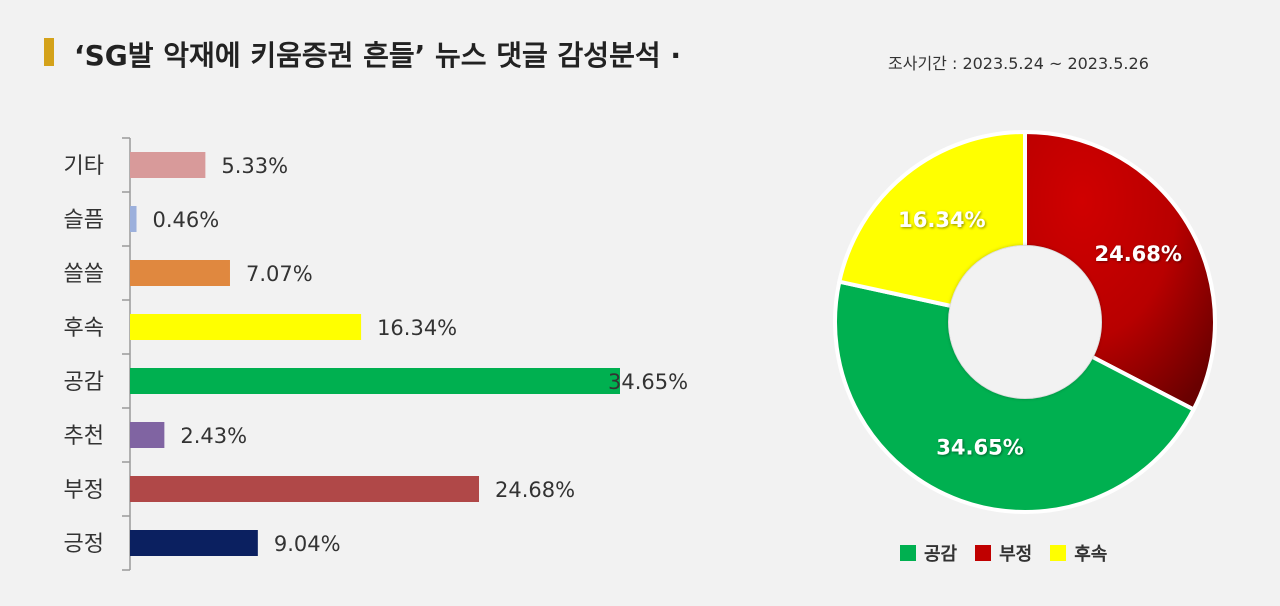  Describe the element at coordinates (84, 490) in the screenshot. I see `category-label: 부정` at that location.